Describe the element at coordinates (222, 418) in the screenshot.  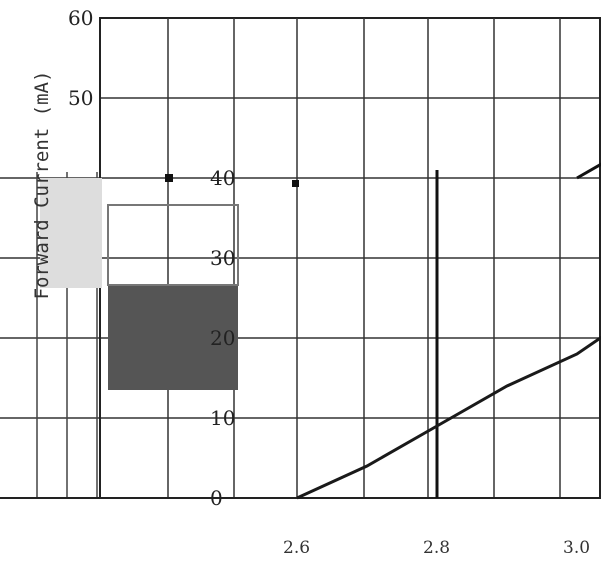
I see `y-tick-label: 10` at that location.